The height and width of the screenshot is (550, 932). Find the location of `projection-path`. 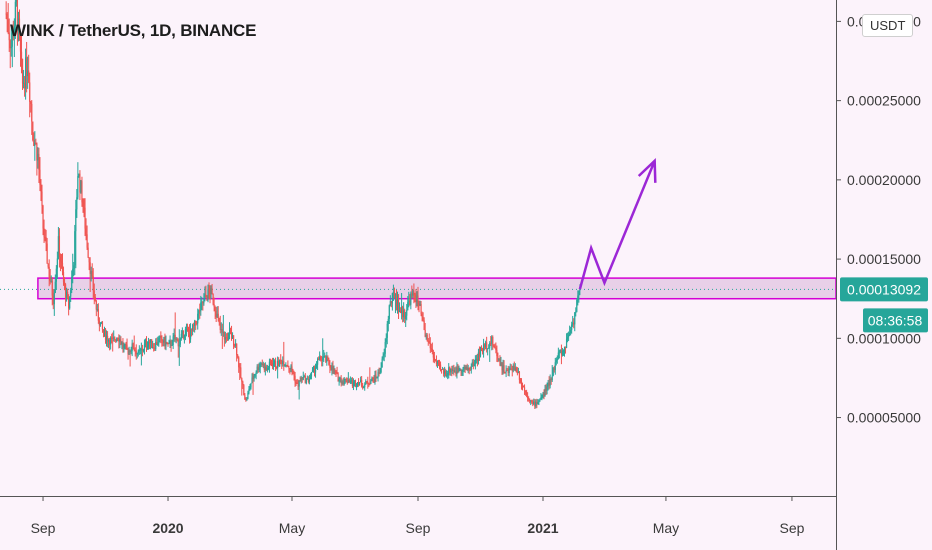

projection-path is located at coordinates (617, 225).